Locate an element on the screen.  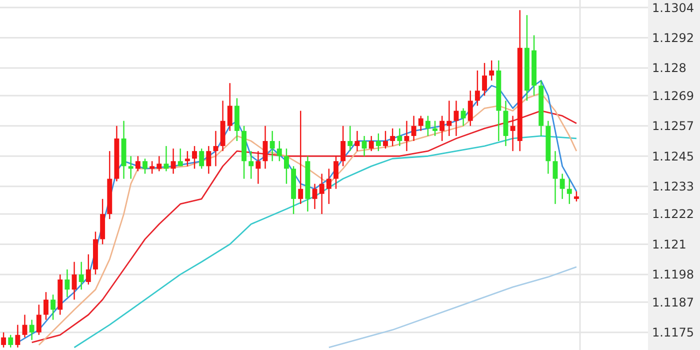
y-tick-label: 1.1222 is located at coordinates (673, 214).